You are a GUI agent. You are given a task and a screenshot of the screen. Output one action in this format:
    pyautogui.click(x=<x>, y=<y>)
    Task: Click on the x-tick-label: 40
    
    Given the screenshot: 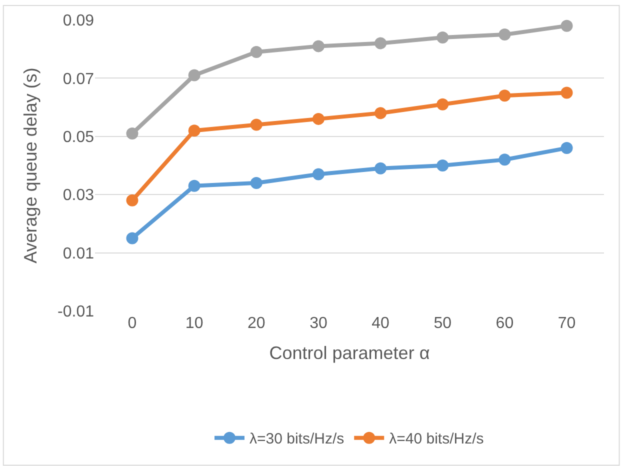 What is the action you would take?
    pyautogui.click(x=381, y=323)
    